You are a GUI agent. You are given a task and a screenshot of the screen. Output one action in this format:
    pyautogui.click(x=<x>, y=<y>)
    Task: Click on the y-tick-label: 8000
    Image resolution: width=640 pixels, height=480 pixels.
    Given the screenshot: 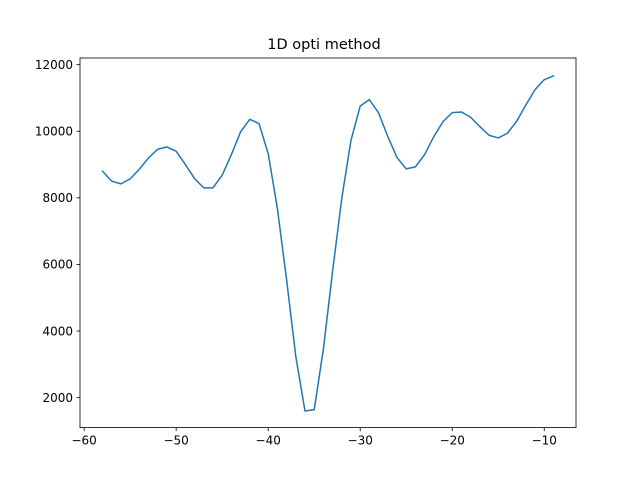 What is the action you would take?
    pyautogui.click(x=57, y=198)
    